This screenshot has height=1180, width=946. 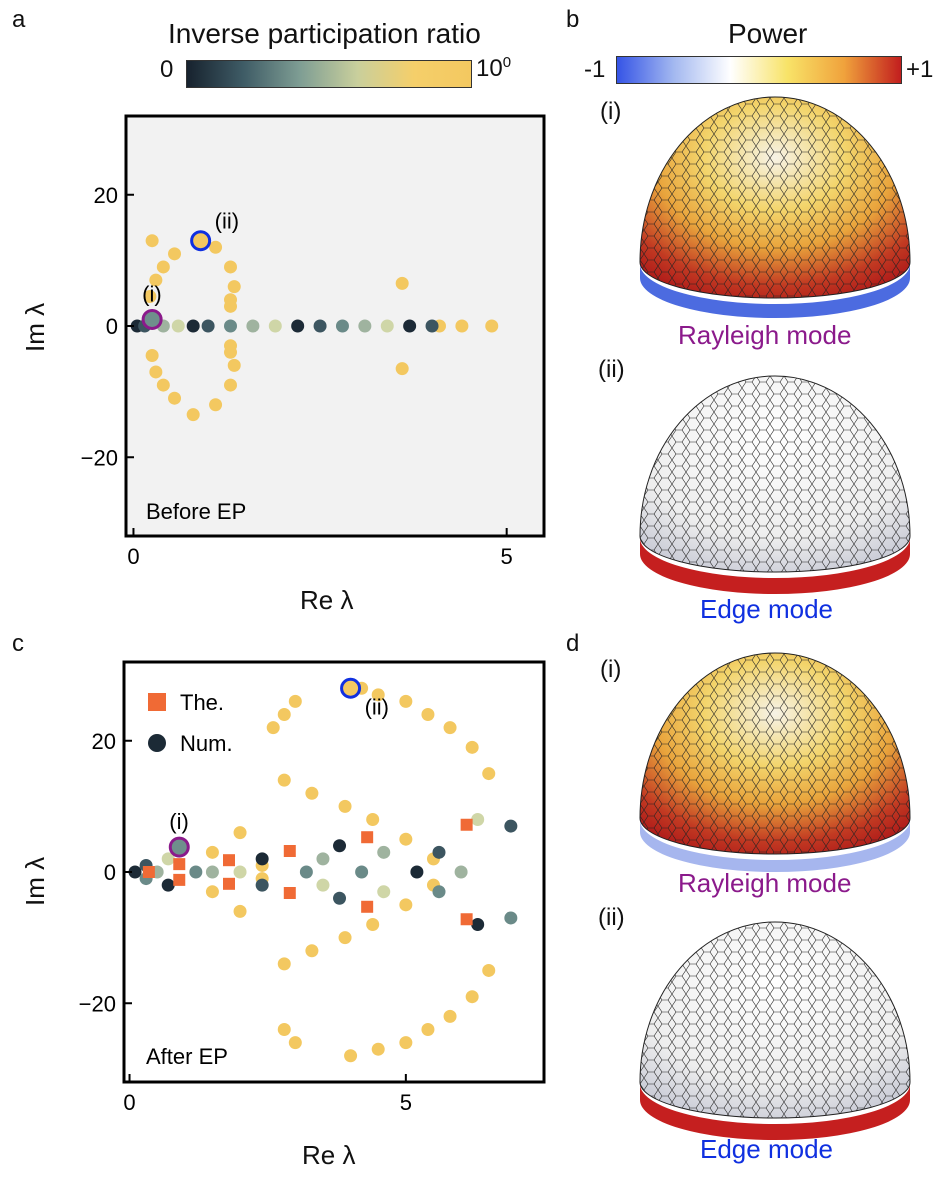 What do you see at coordinates (167, 69) in the screenshot?
I see `ipr-colorbar-min: 0` at bounding box center [167, 69].